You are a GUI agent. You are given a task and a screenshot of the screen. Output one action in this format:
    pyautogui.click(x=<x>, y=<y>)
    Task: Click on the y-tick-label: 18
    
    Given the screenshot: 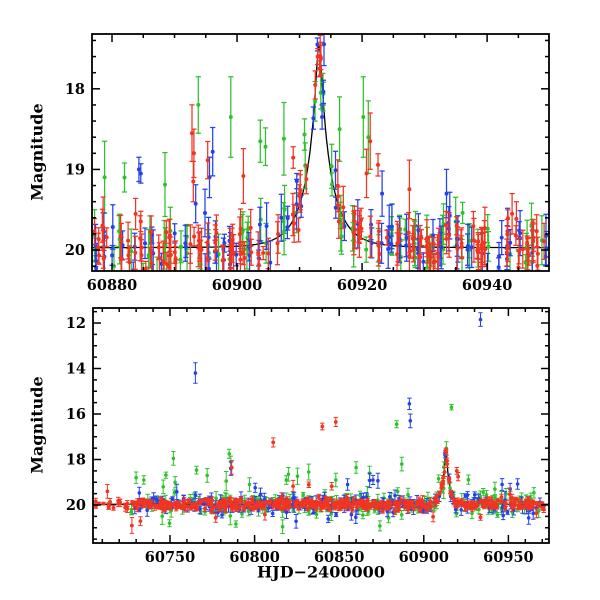 What is the action you would take?
    pyautogui.click(x=76, y=460)
    